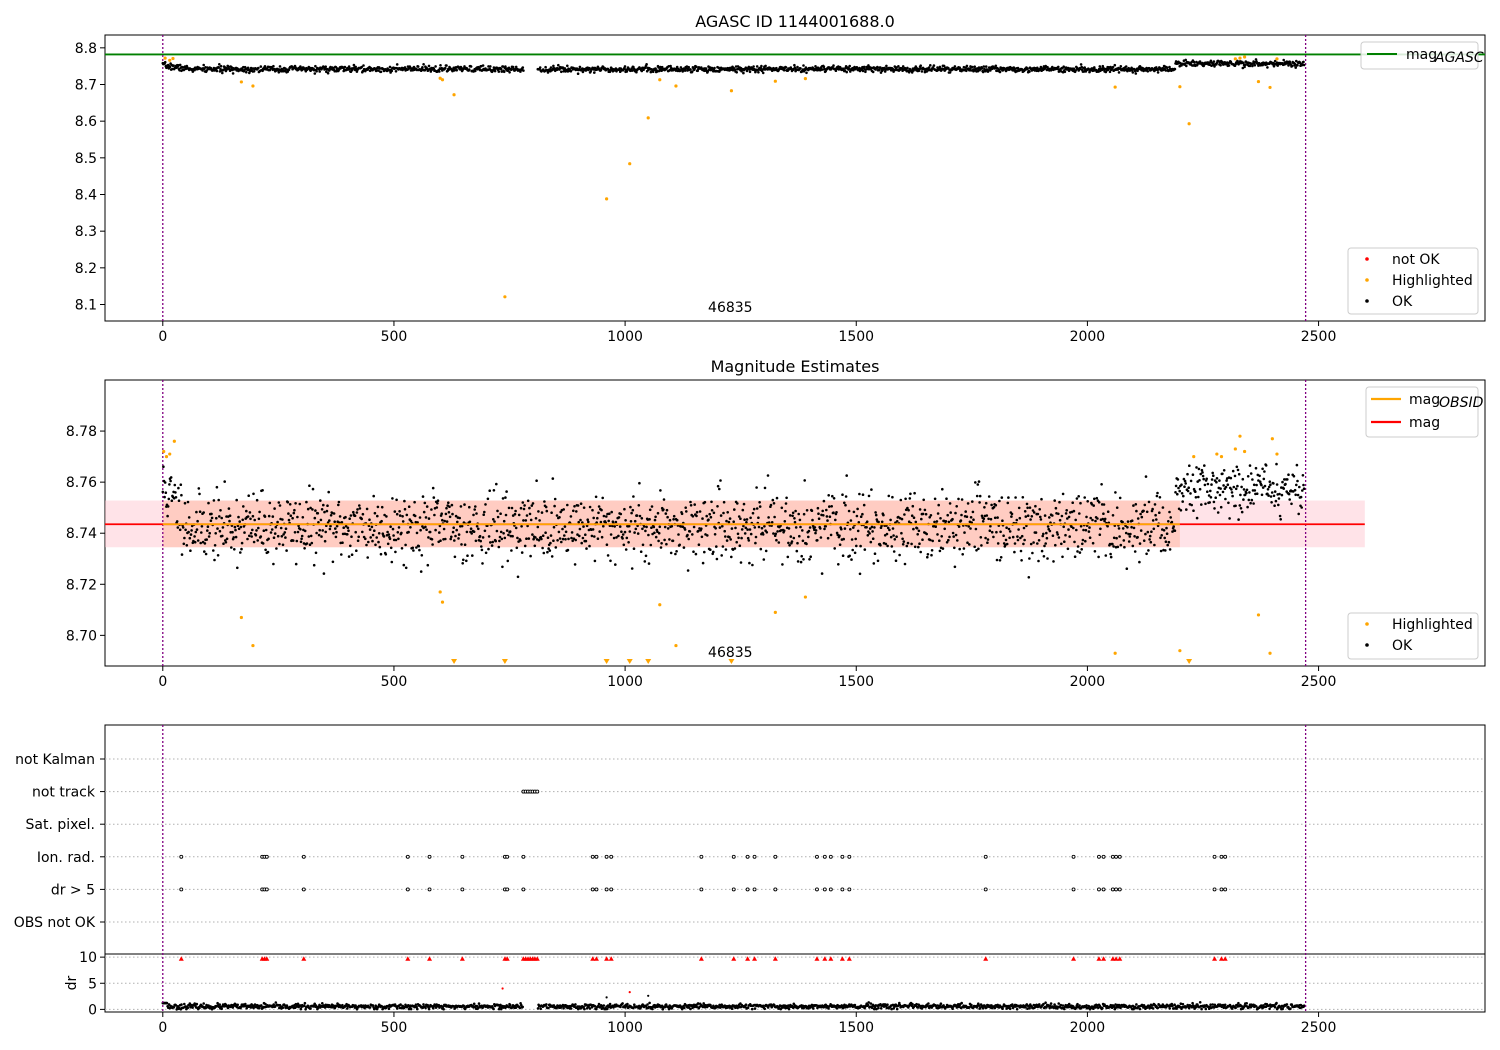 Image resolution: width=1500 pixels, height=1050 pixels. Describe the element at coordinates (86, 232) in the screenshot. I see `y-tick-label: 8.3` at that location.